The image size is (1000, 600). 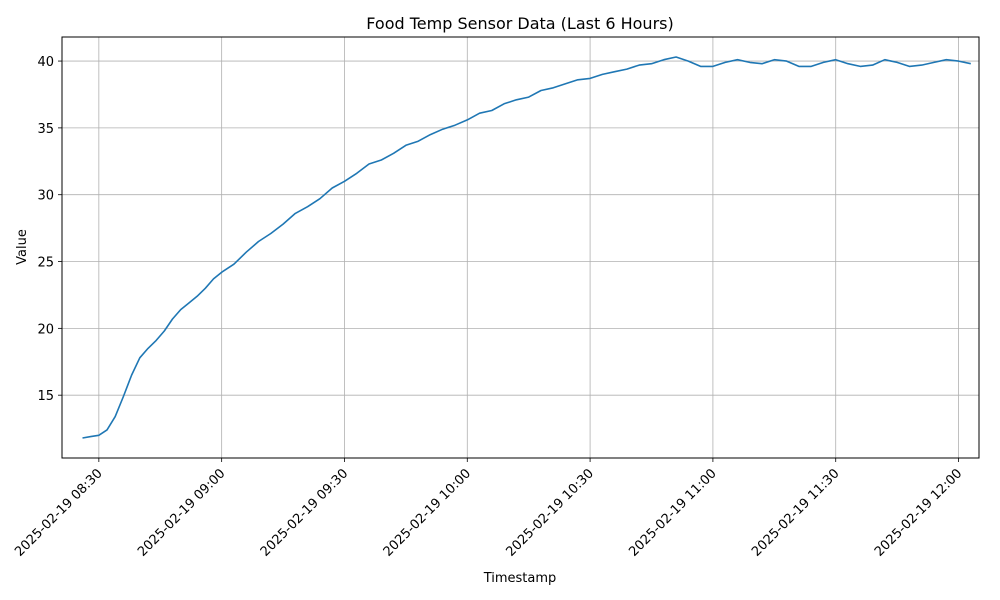 I want to click on y-axis-title: Value, so click(x=22, y=247).